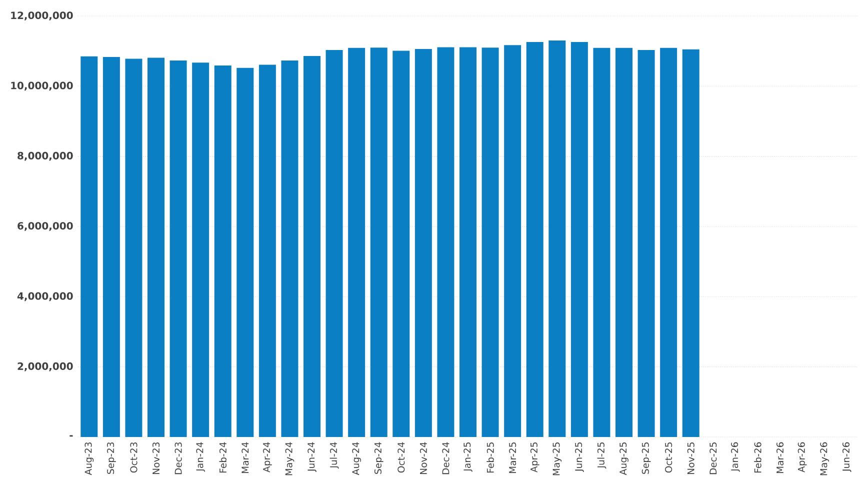  Describe the element at coordinates (134, 457) in the screenshot. I see `x-tick-label: Oct-23` at that location.